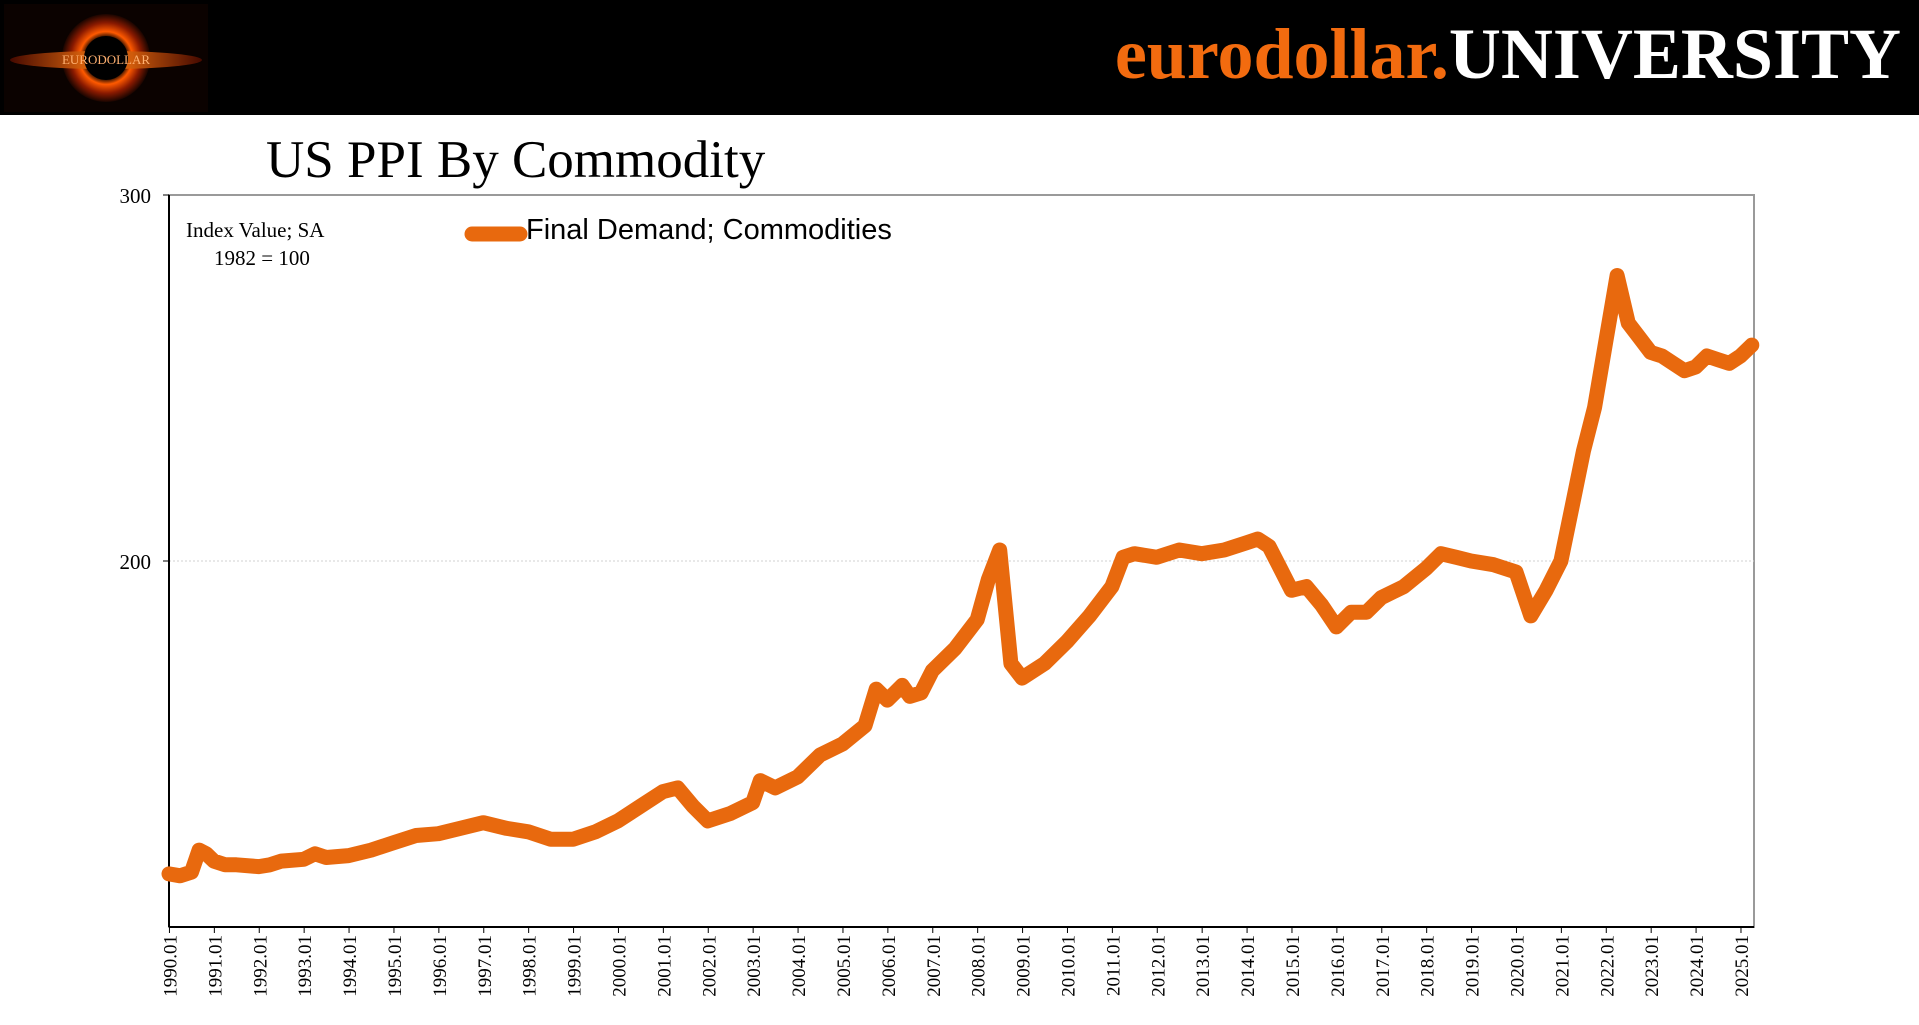  I want to click on x-tick-label-1990.01: 1990.01, so click(170, 966).